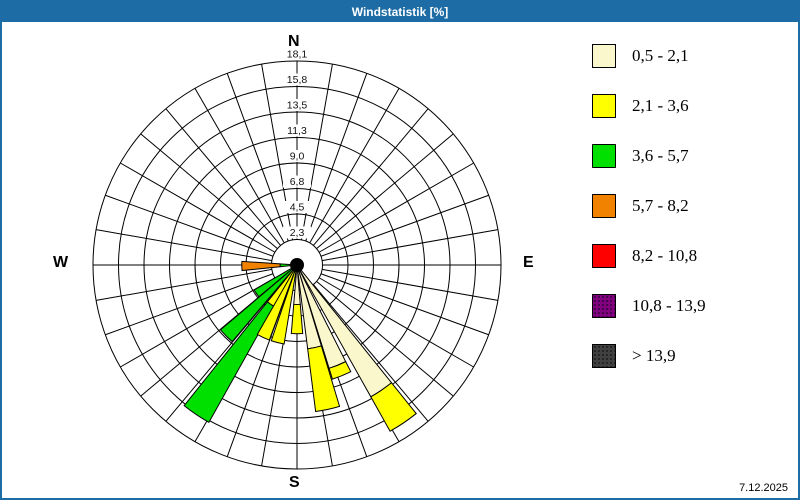 The height and width of the screenshot is (500, 800). I want to click on ring-label: 4,5, so click(297, 208).